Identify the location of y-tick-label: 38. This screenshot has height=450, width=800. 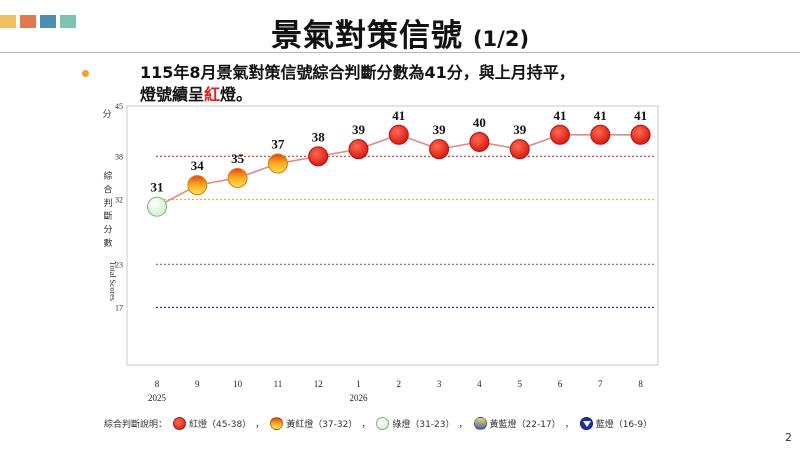
(119, 156).